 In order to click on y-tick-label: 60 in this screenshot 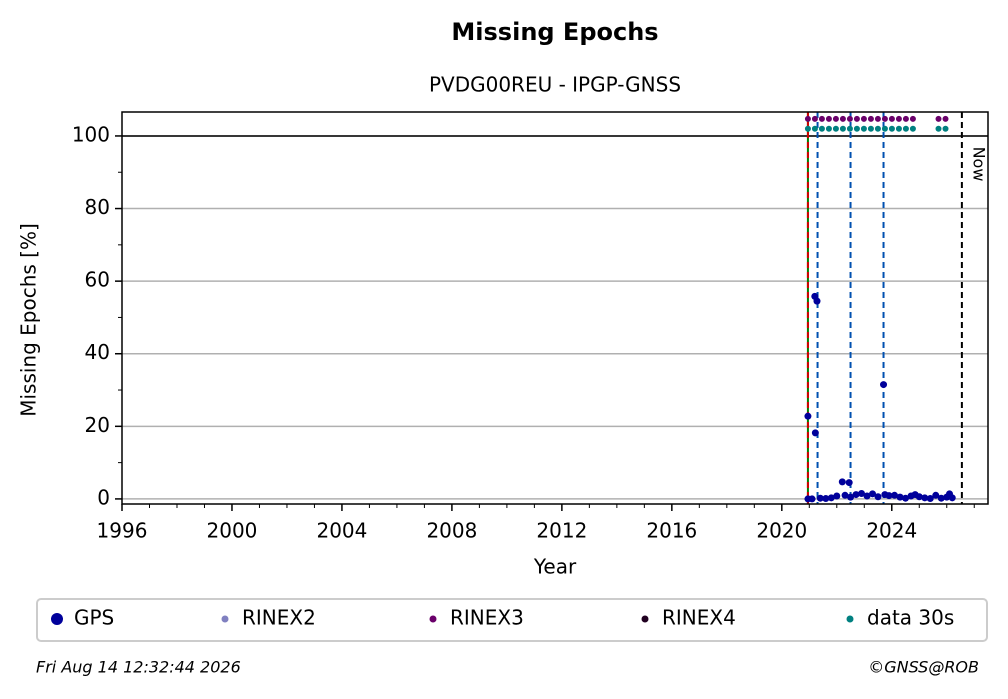, I will do `click(97, 280)`.